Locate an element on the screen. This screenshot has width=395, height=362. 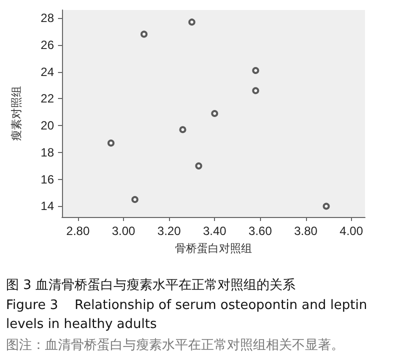
x-axis-title: 骨桥蛋白对照组 is located at coordinates (213, 248).